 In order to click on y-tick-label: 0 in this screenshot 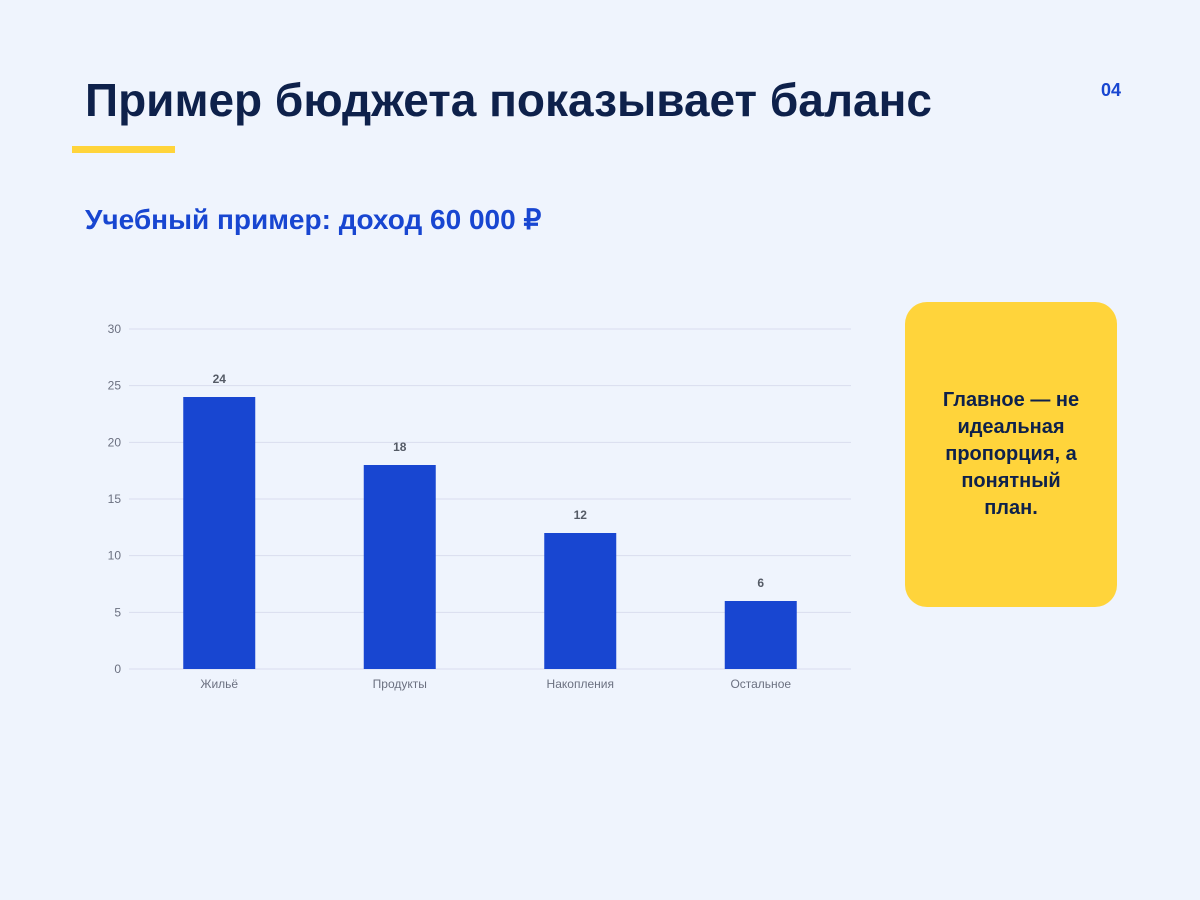, I will do `click(117, 669)`.